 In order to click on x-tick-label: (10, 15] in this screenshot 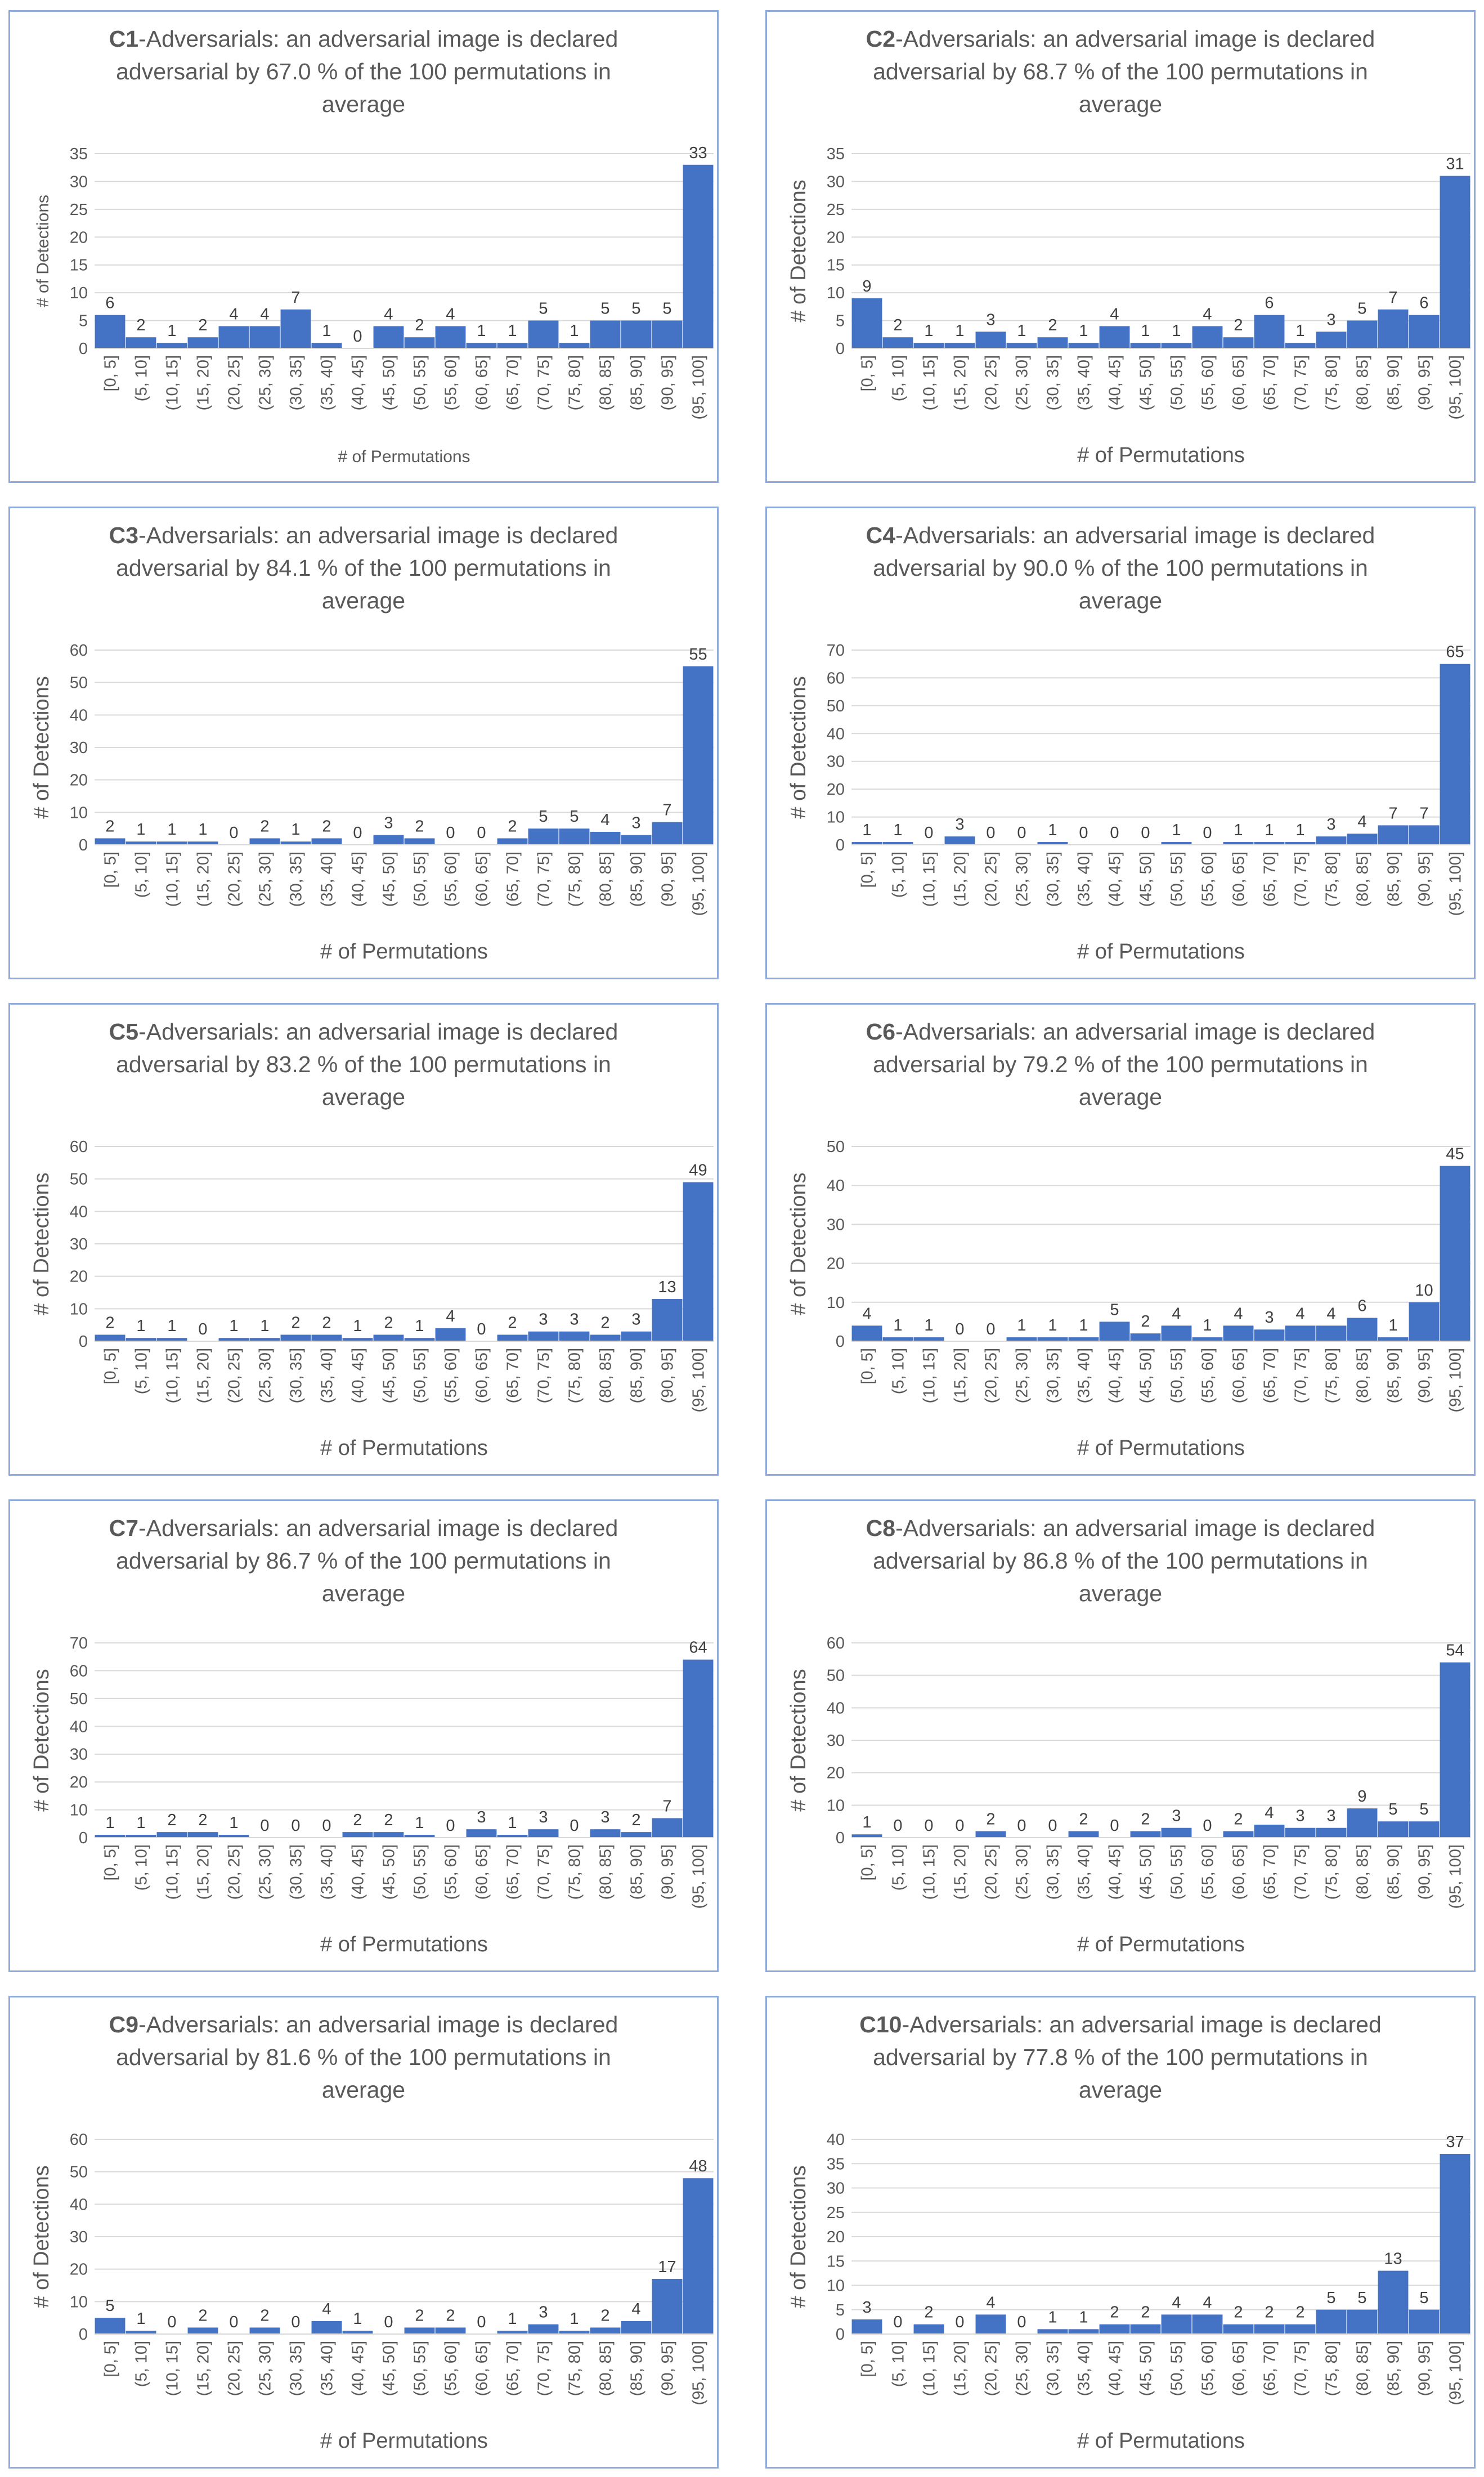, I will do `click(930, 879)`.